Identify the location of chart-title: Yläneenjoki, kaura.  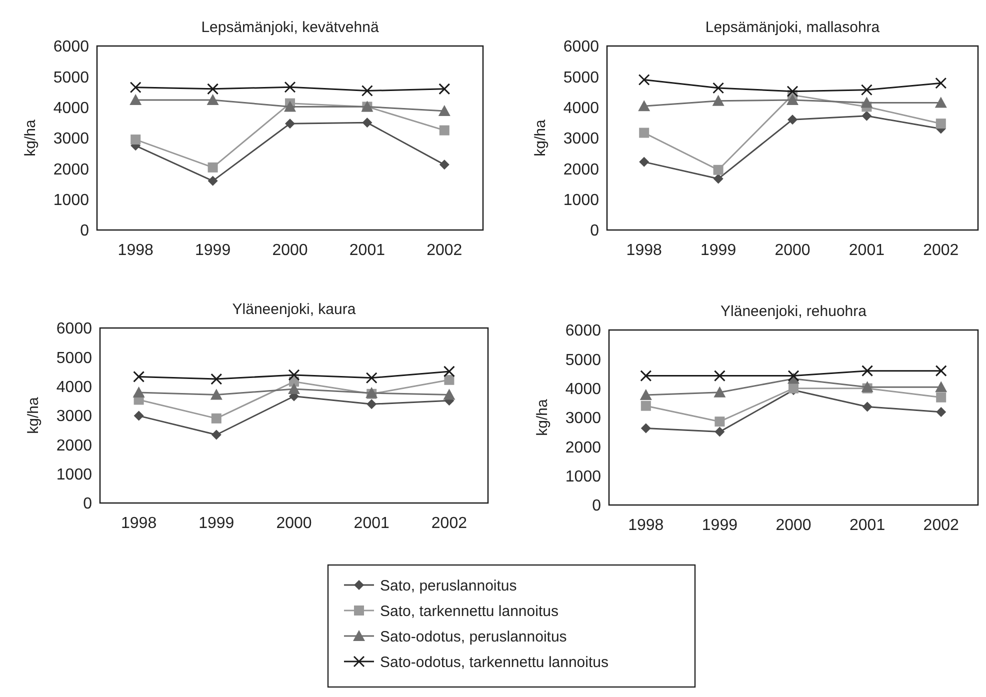
(294, 309).